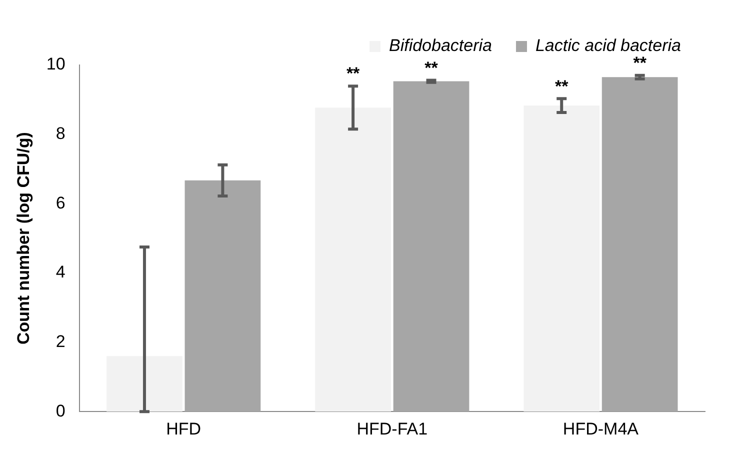 This screenshot has width=730, height=458. I want to click on y-tick-label: 4, so click(61, 272).